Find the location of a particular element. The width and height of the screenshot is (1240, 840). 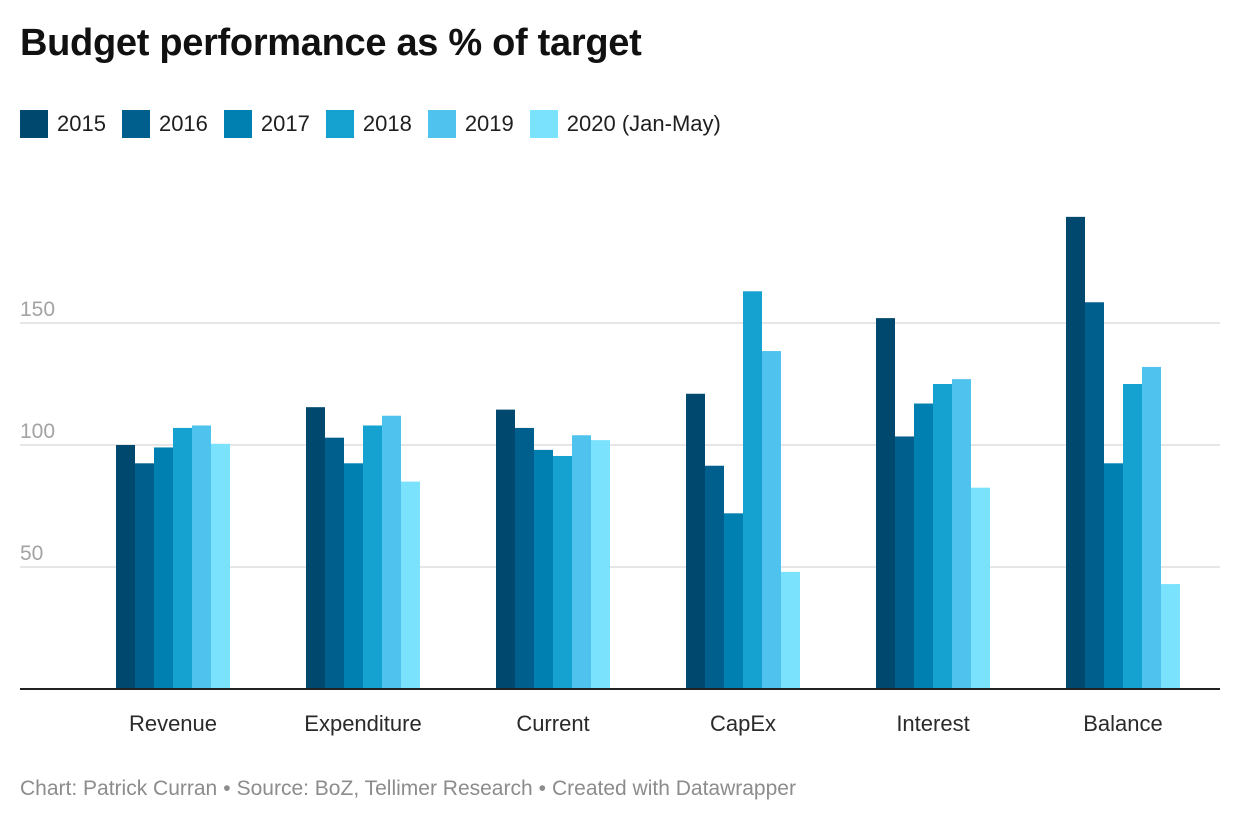

bar-interest-2020 is located at coordinates (980, 588).